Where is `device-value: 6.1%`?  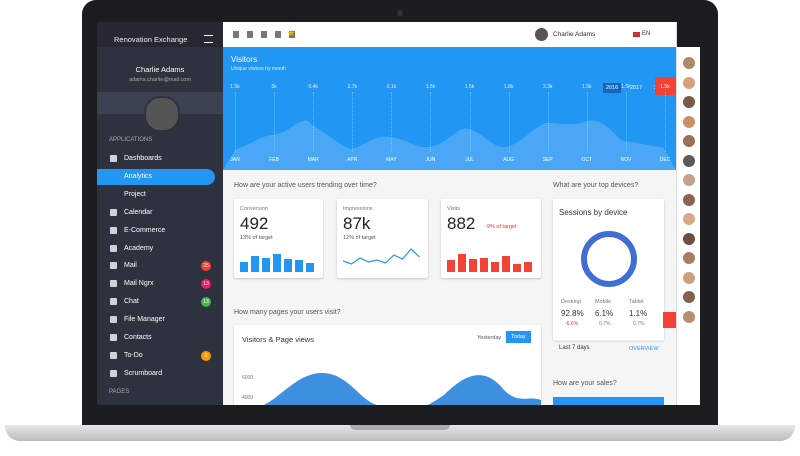 device-value: 6.1% is located at coordinates (604, 313).